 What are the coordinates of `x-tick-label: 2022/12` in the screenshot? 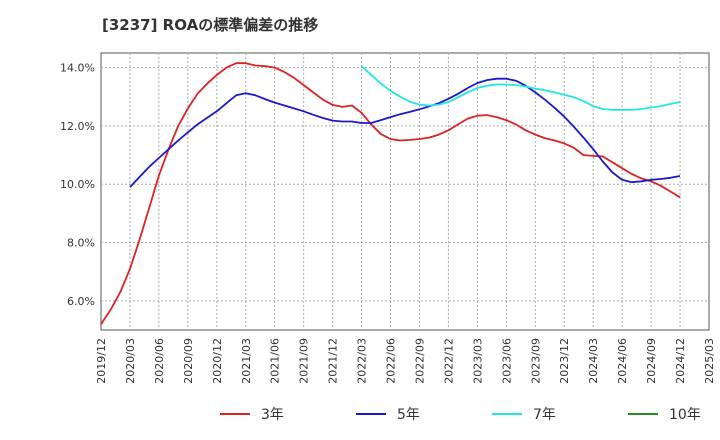 It's located at (448, 361).